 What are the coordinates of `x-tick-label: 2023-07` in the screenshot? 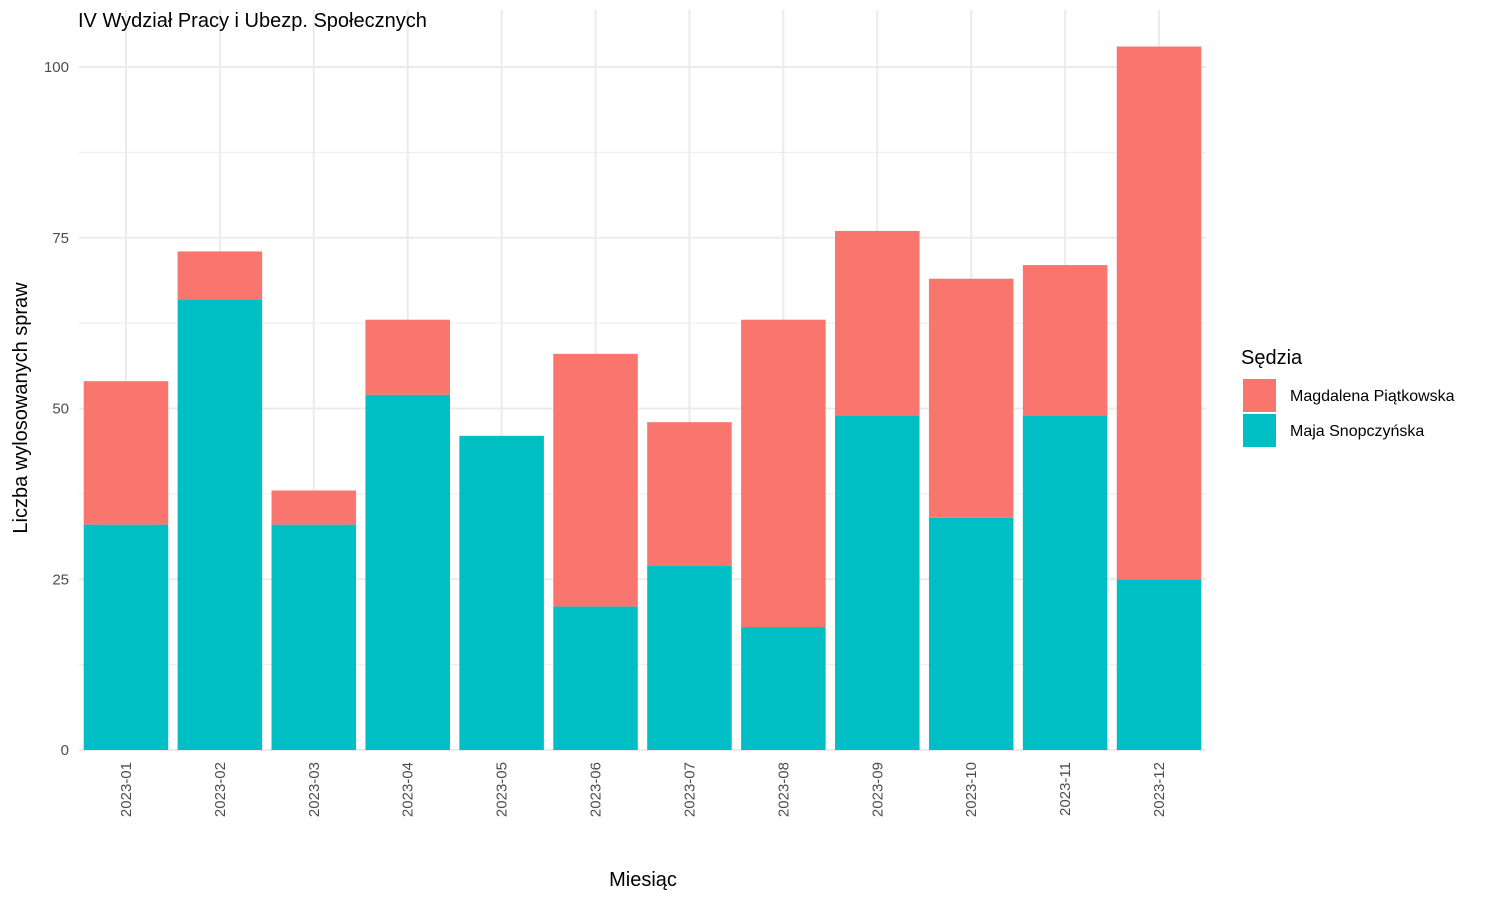 It's located at (689, 789).